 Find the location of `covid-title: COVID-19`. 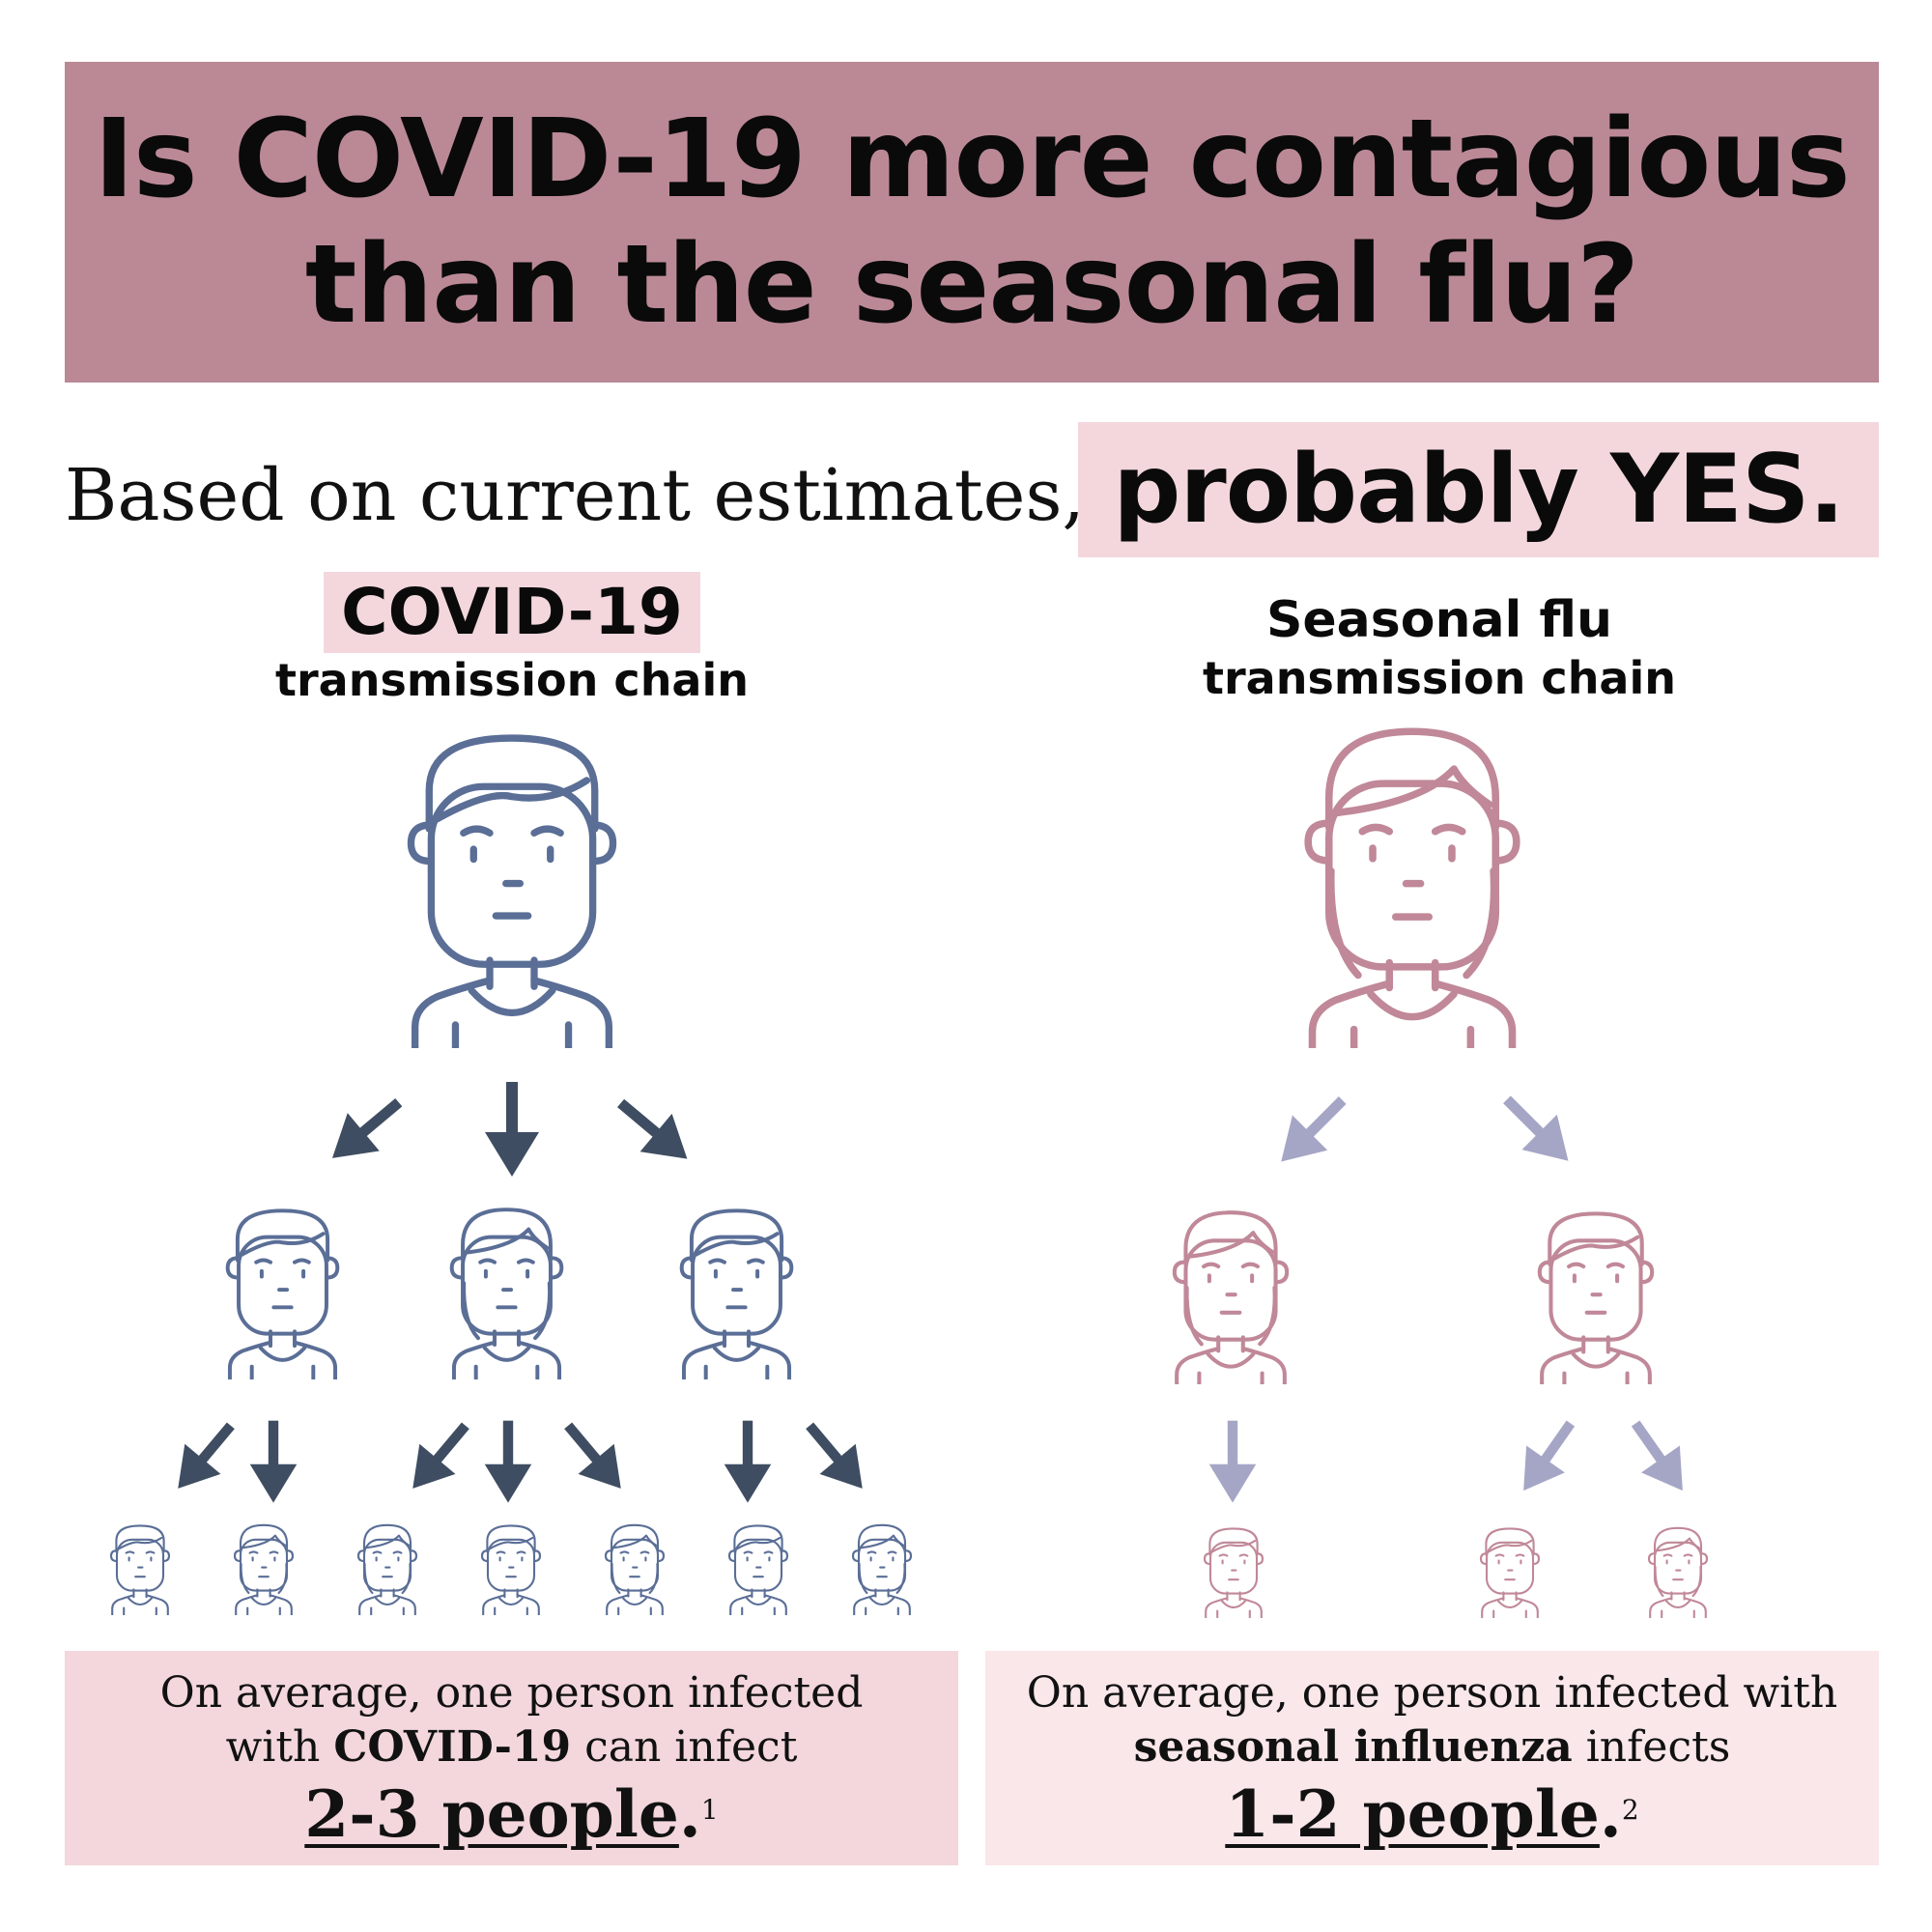

covid-title: COVID-19 is located at coordinates (512, 612).